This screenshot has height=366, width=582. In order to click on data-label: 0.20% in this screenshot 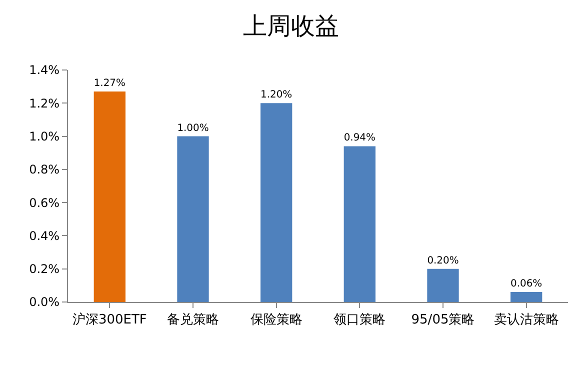, I will do `click(443, 260)`.